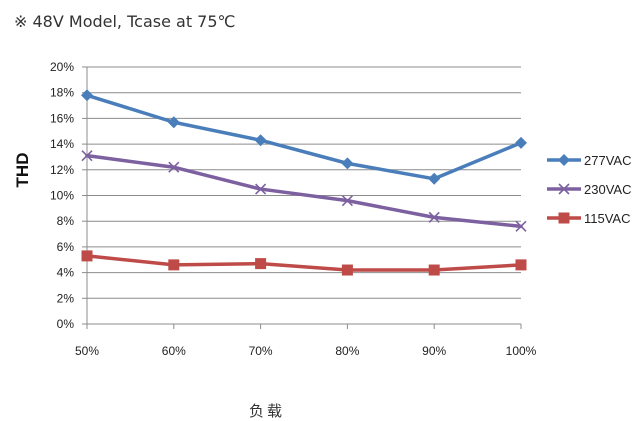  I want to click on y-tick-label: 10%, so click(62, 196).